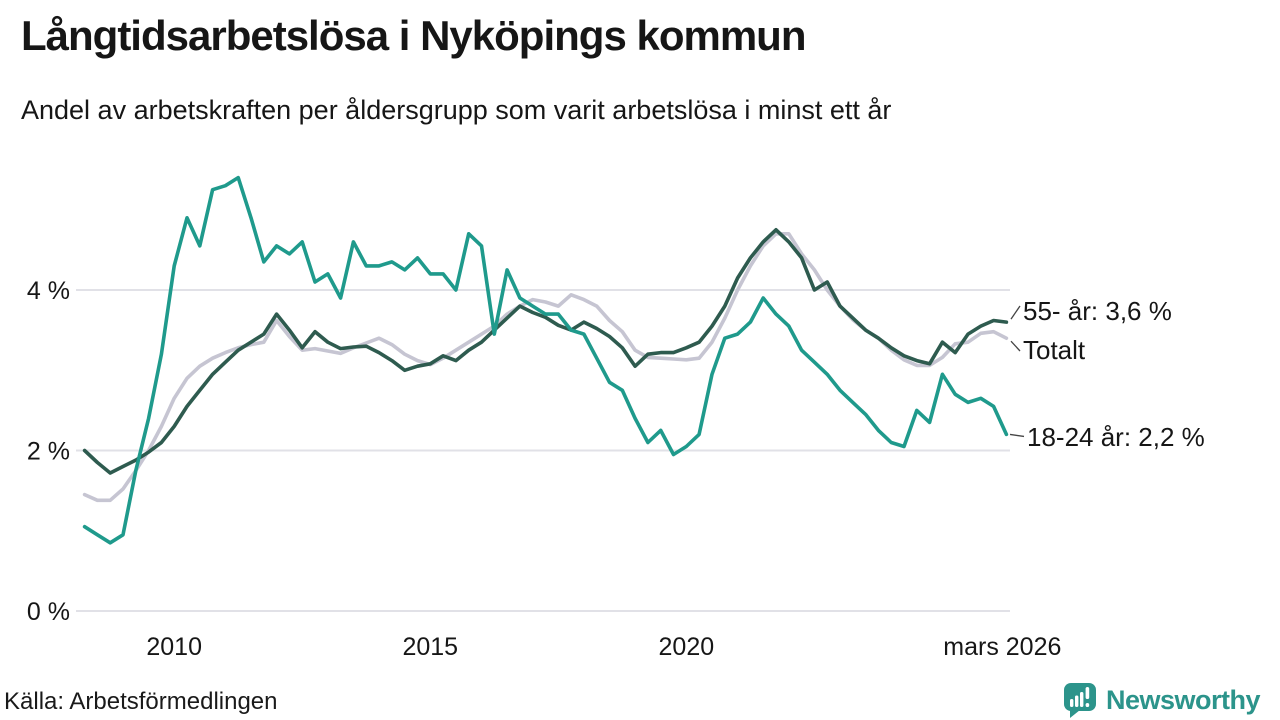  What do you see at coordinates (1097, 311) in the screenshot?
I see `series-end-label-55-ar: 55- år: 3,6 %` at bounding box center [1097, 311].